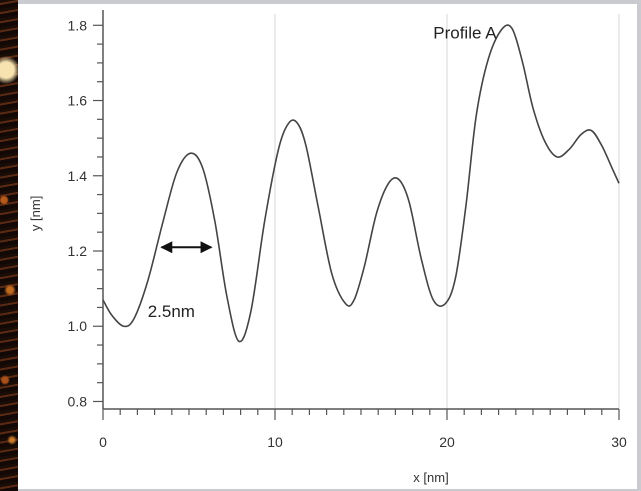 This screenshot has width=641, height=491. I want to click on y-tick-label: 1.4, so click(78, 176).